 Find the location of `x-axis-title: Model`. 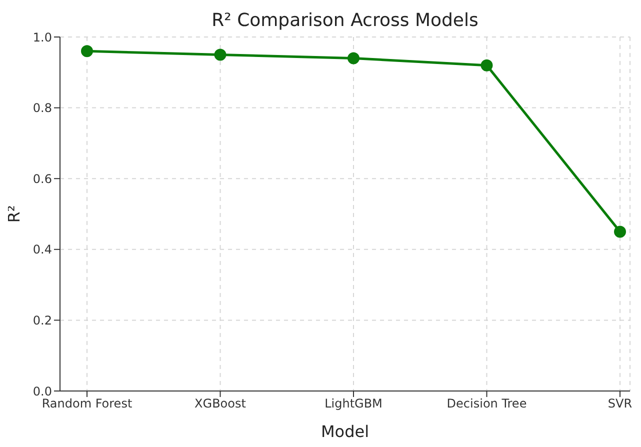

x-axis-title: Model is located at coordinates (345, 431).